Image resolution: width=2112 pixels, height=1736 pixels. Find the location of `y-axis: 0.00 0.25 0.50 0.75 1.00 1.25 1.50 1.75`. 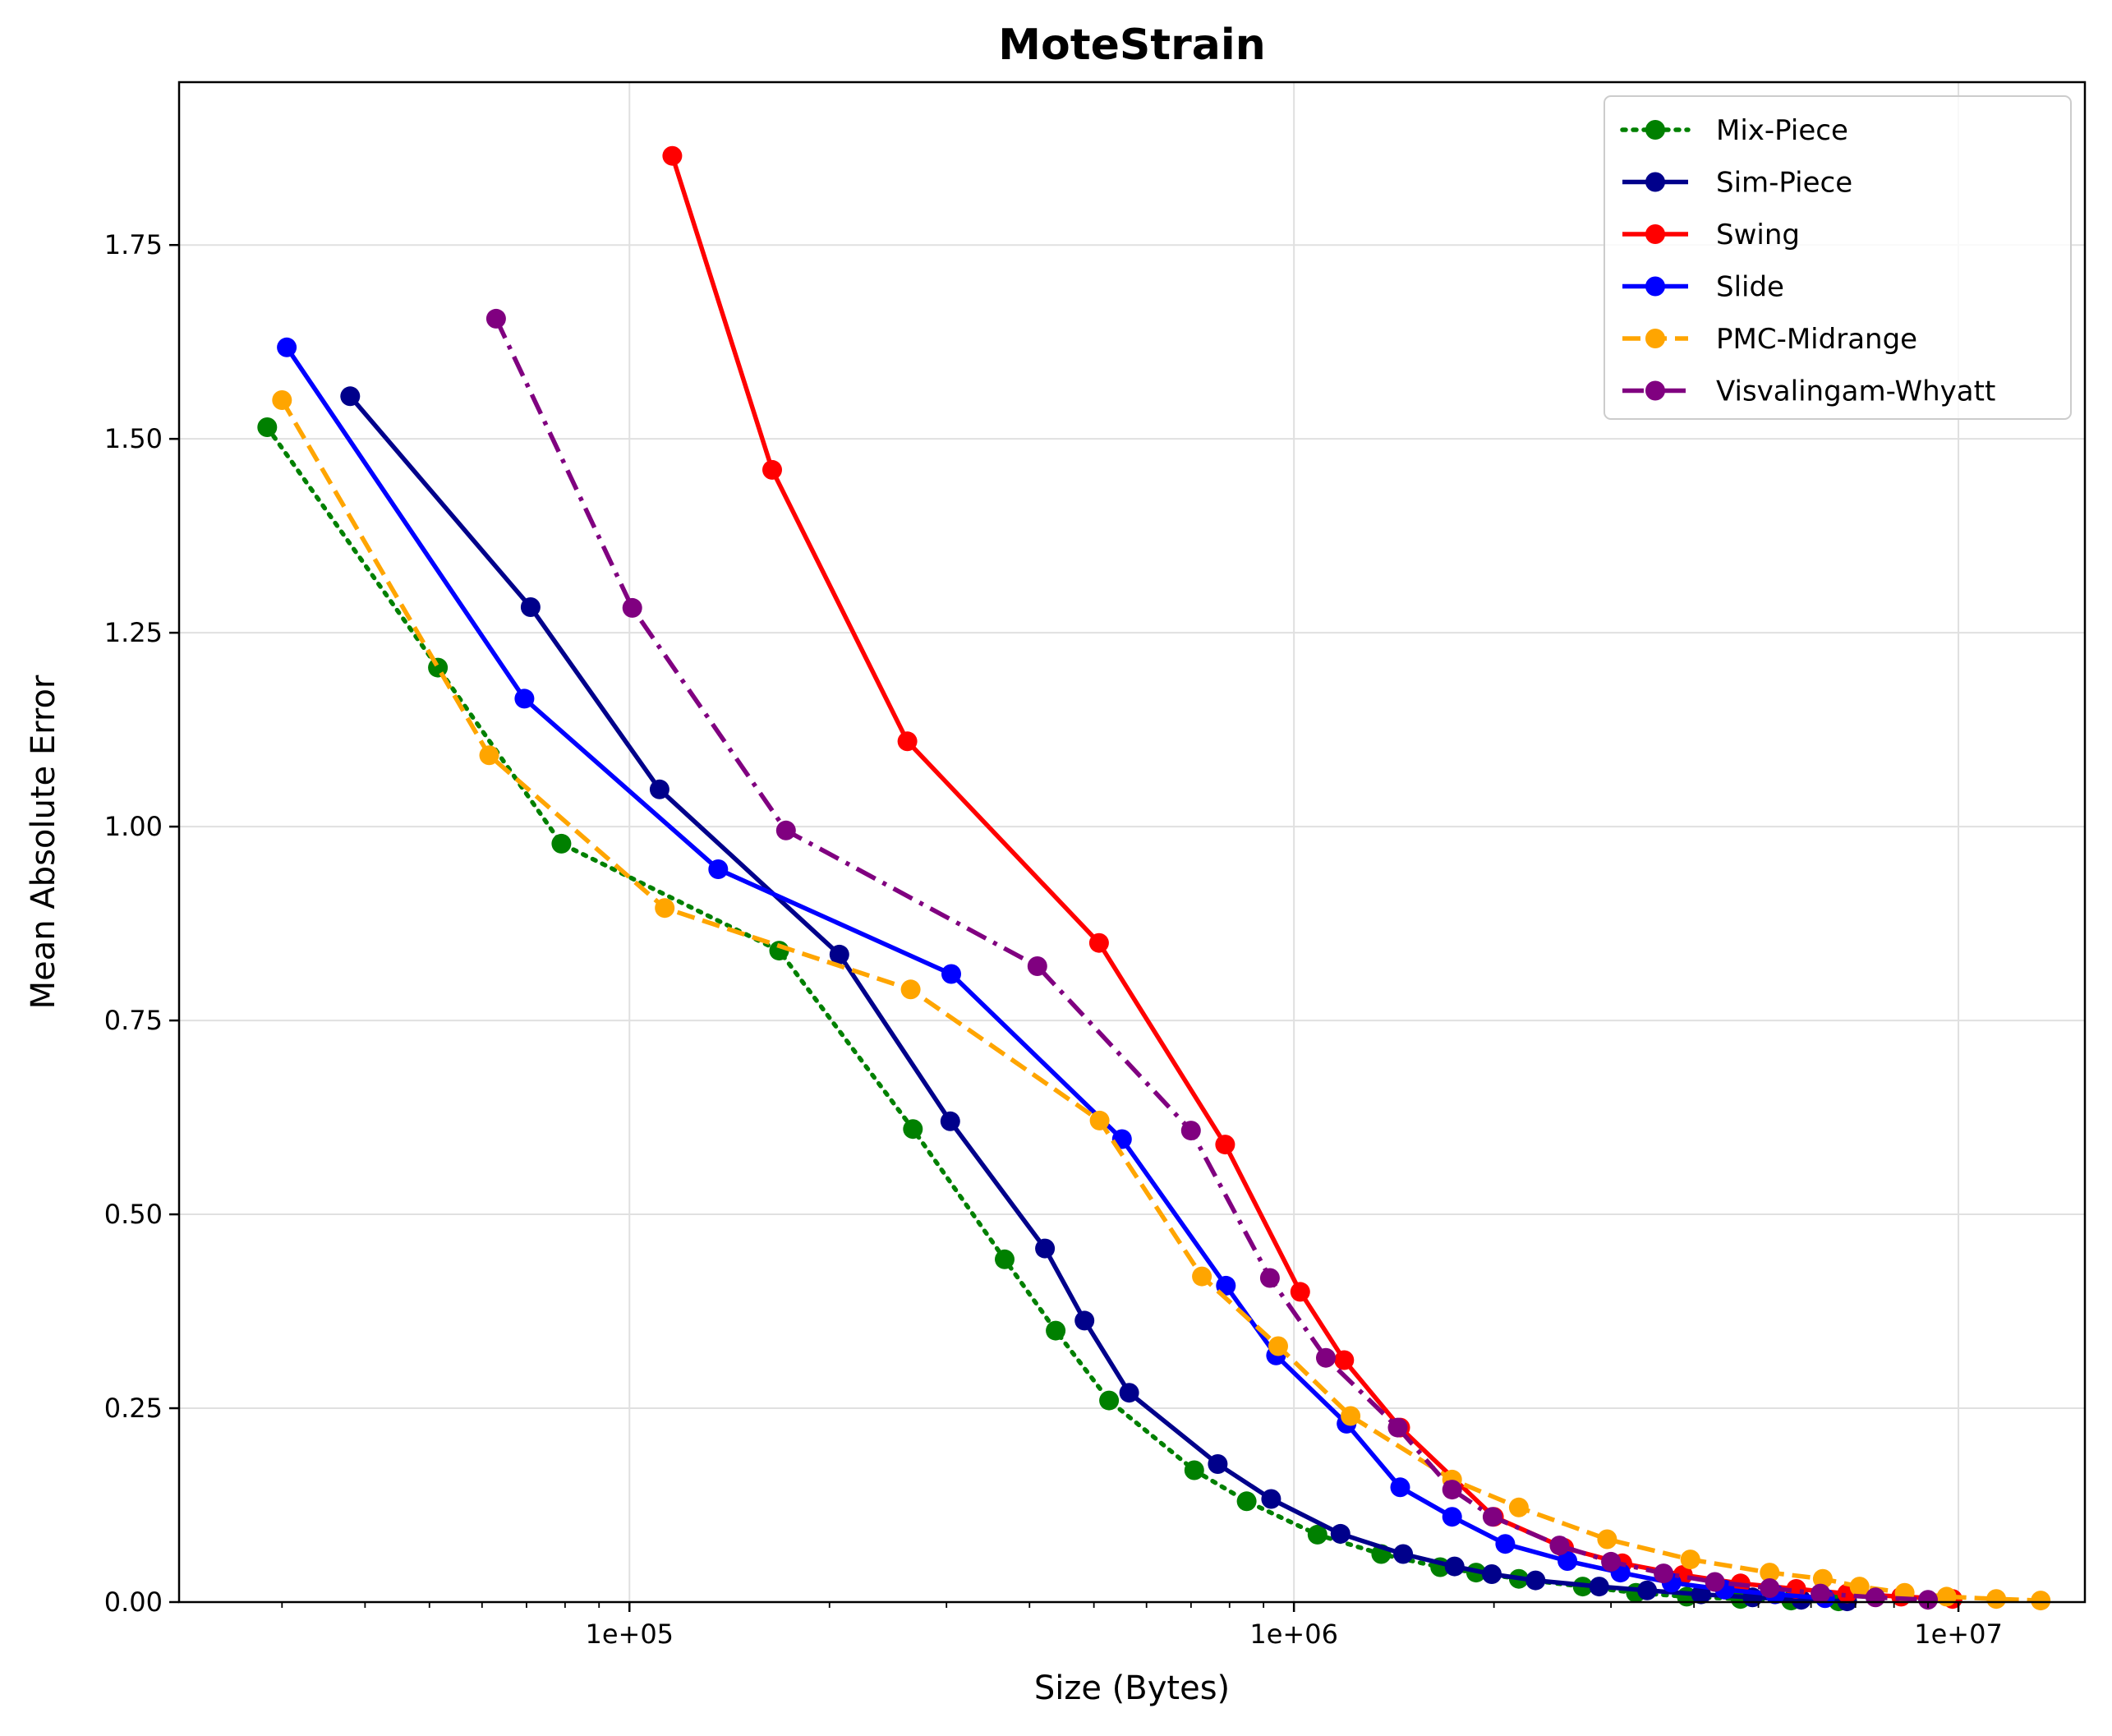

y-axis: 0.00 0.25 0.50 0.75 1.00 1.25 1.50 1.75 is located at coordinates (141, 924).